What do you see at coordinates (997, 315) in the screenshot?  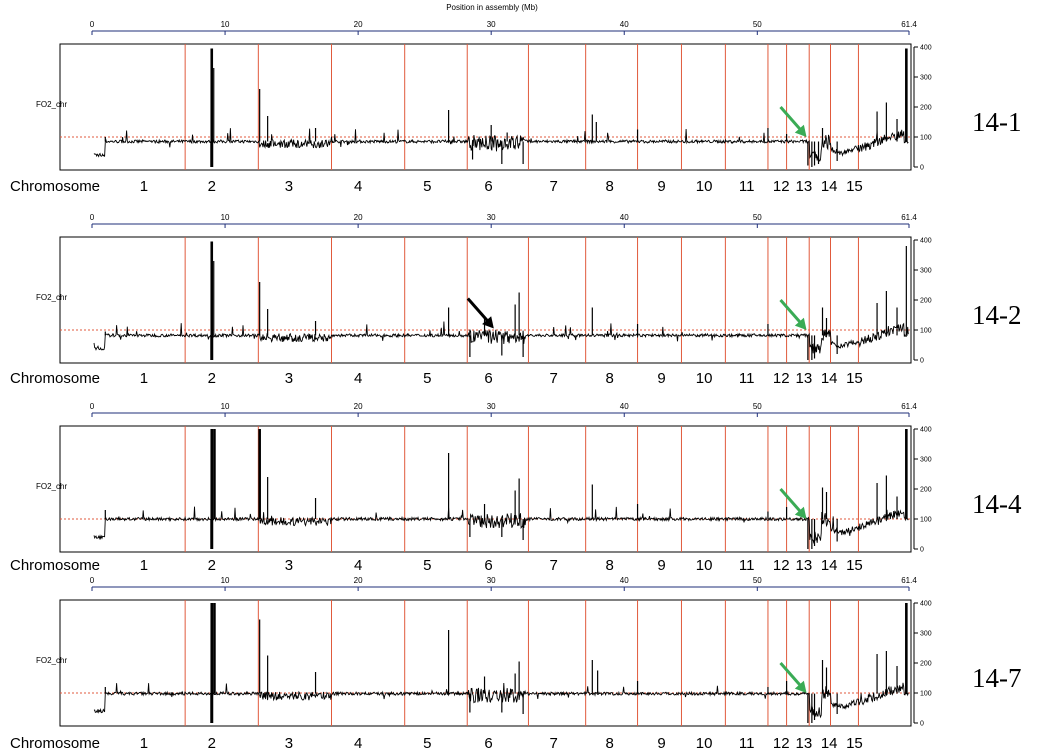 I see `sample-label: 14-2` at bounding box center [997, 315].